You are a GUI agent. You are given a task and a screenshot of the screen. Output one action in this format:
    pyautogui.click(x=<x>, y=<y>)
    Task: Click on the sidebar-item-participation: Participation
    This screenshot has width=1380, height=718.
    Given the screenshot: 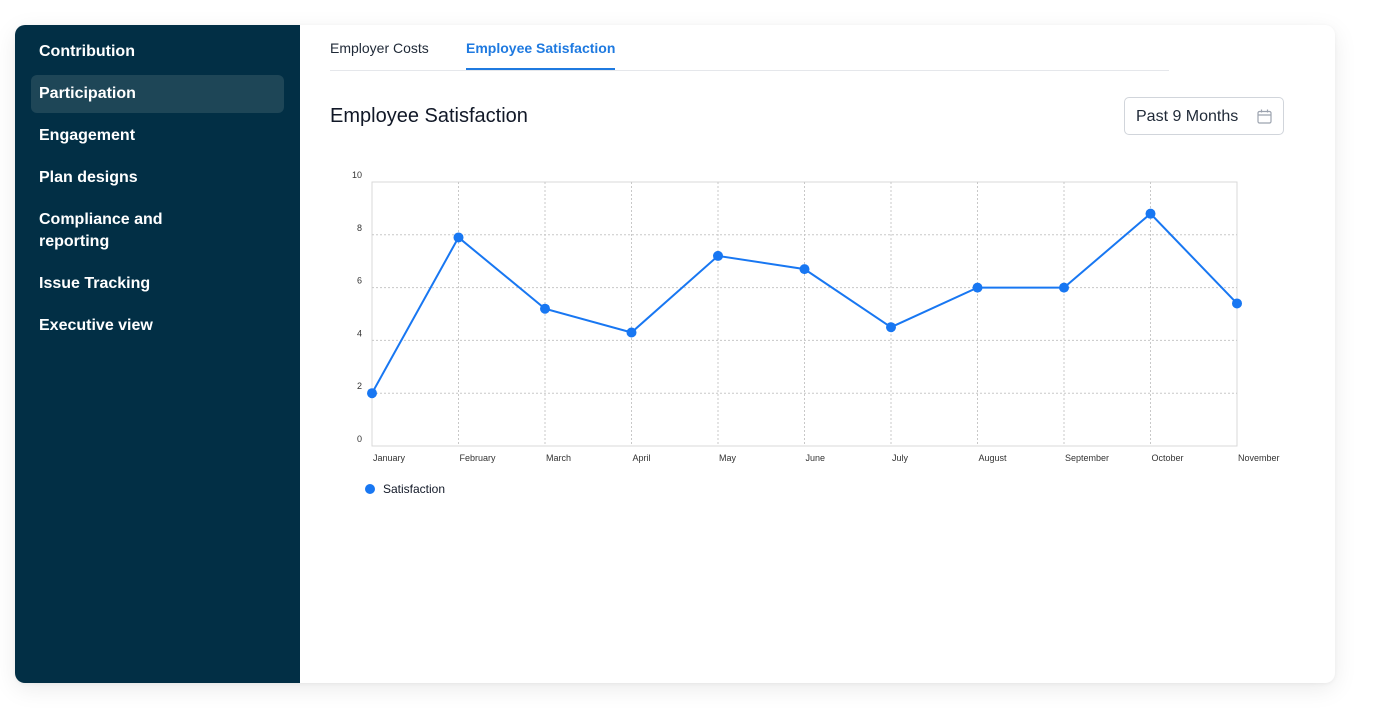 What is the action you would take?
    pyautogui.click(x=157, y=94)
    